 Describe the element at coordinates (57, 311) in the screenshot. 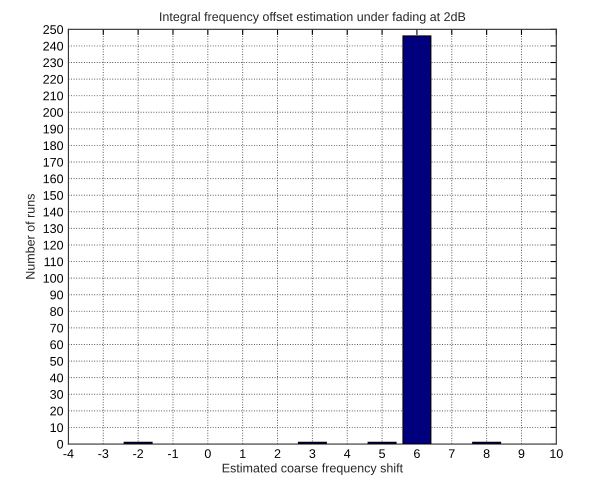

I see `y-tick-label: 80` at that location.